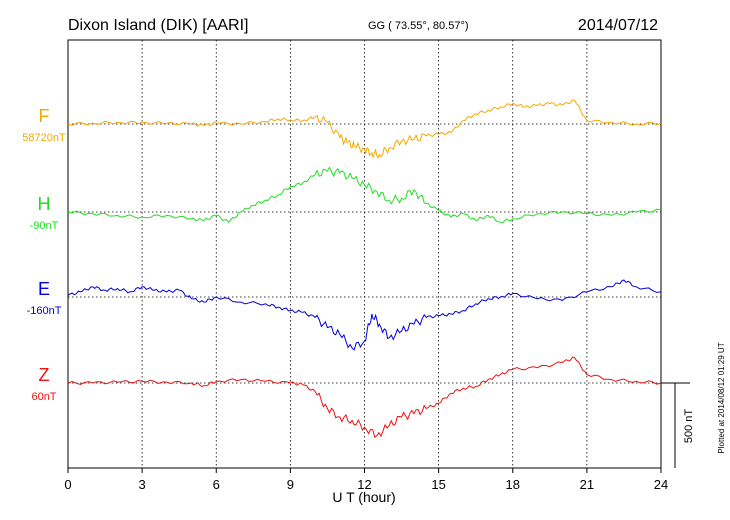 This screenshot has height=520, width=730. Describe the element at coordinates (44, 226) in the screenshot. I see `series-baseline-value-h: -90nT` at that location.